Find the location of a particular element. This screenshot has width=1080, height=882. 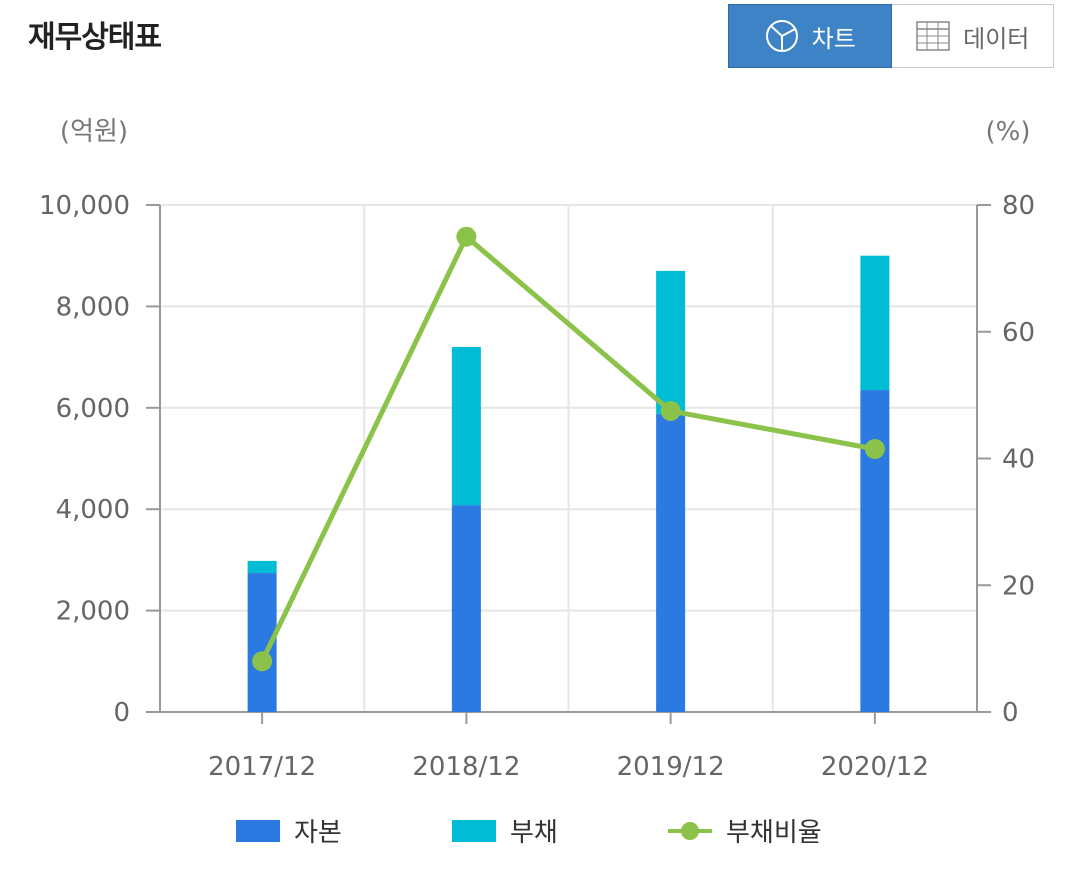

pie-chart-icon is located at coordinates (781, 36).